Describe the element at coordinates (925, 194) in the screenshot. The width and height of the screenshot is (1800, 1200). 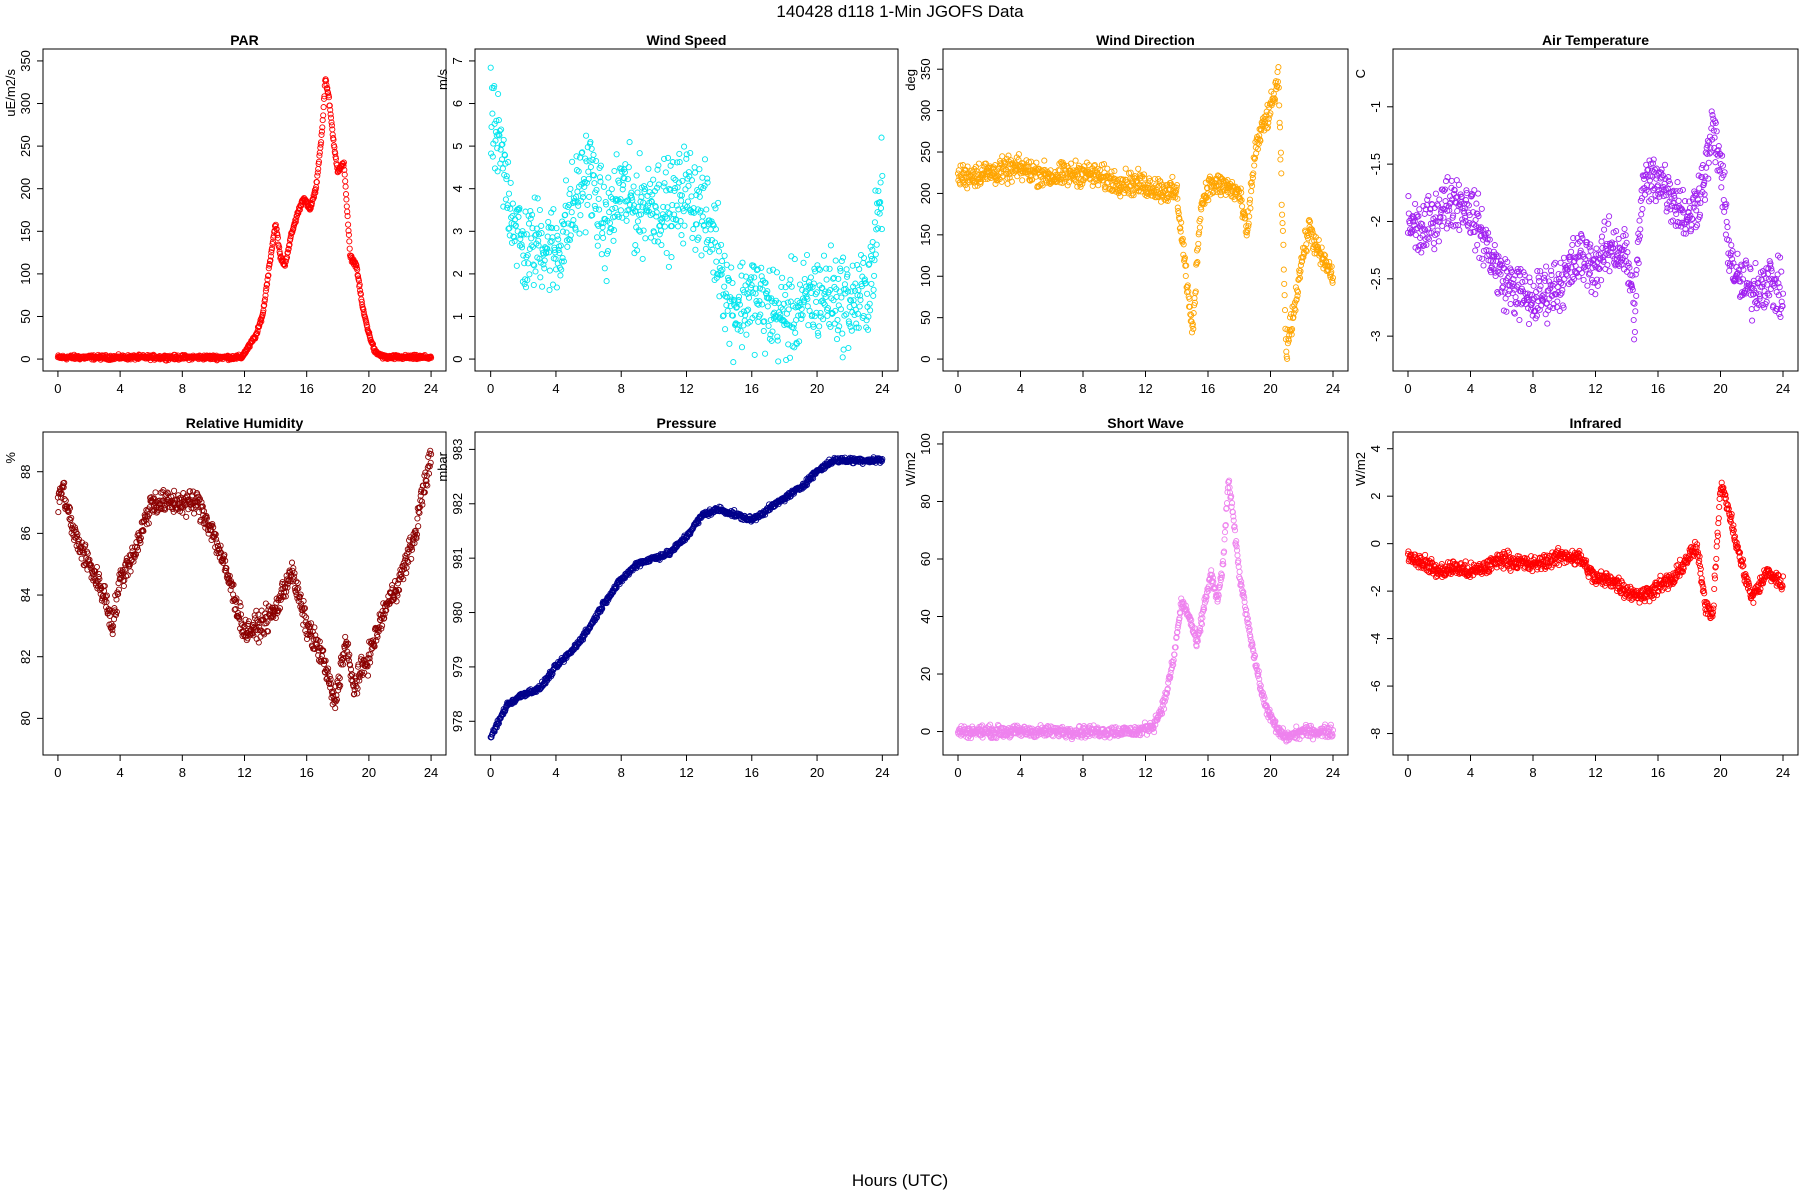
I see `y-tick-label: 200` at that location.